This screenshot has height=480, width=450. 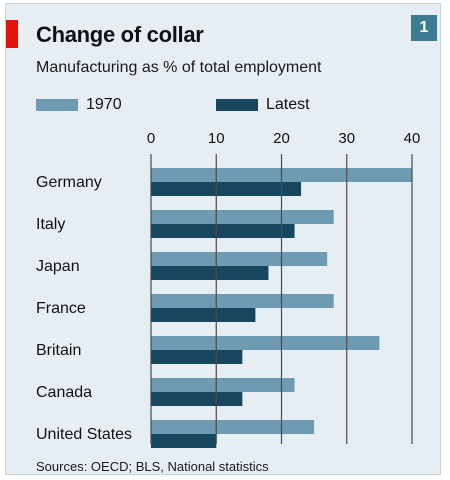 I want to click on accent-tab, so click(x=12, y=34).